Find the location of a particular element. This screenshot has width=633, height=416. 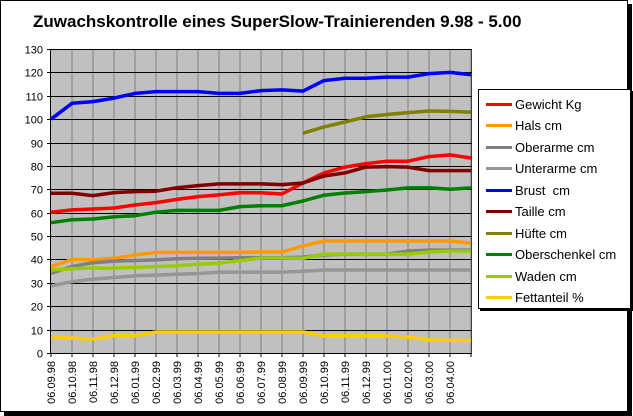

legend-item: Hals cm is located at coordinates (520, 126).